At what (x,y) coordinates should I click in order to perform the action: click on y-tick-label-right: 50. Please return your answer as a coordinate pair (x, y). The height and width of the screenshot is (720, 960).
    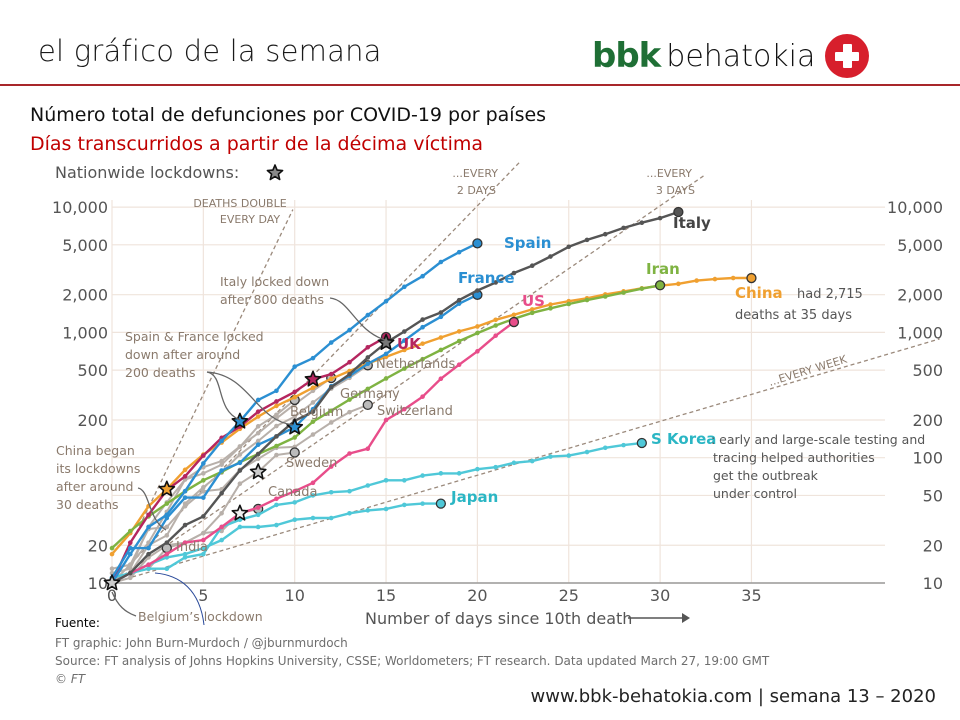
    Looking at the image, I should click on (933, 495).